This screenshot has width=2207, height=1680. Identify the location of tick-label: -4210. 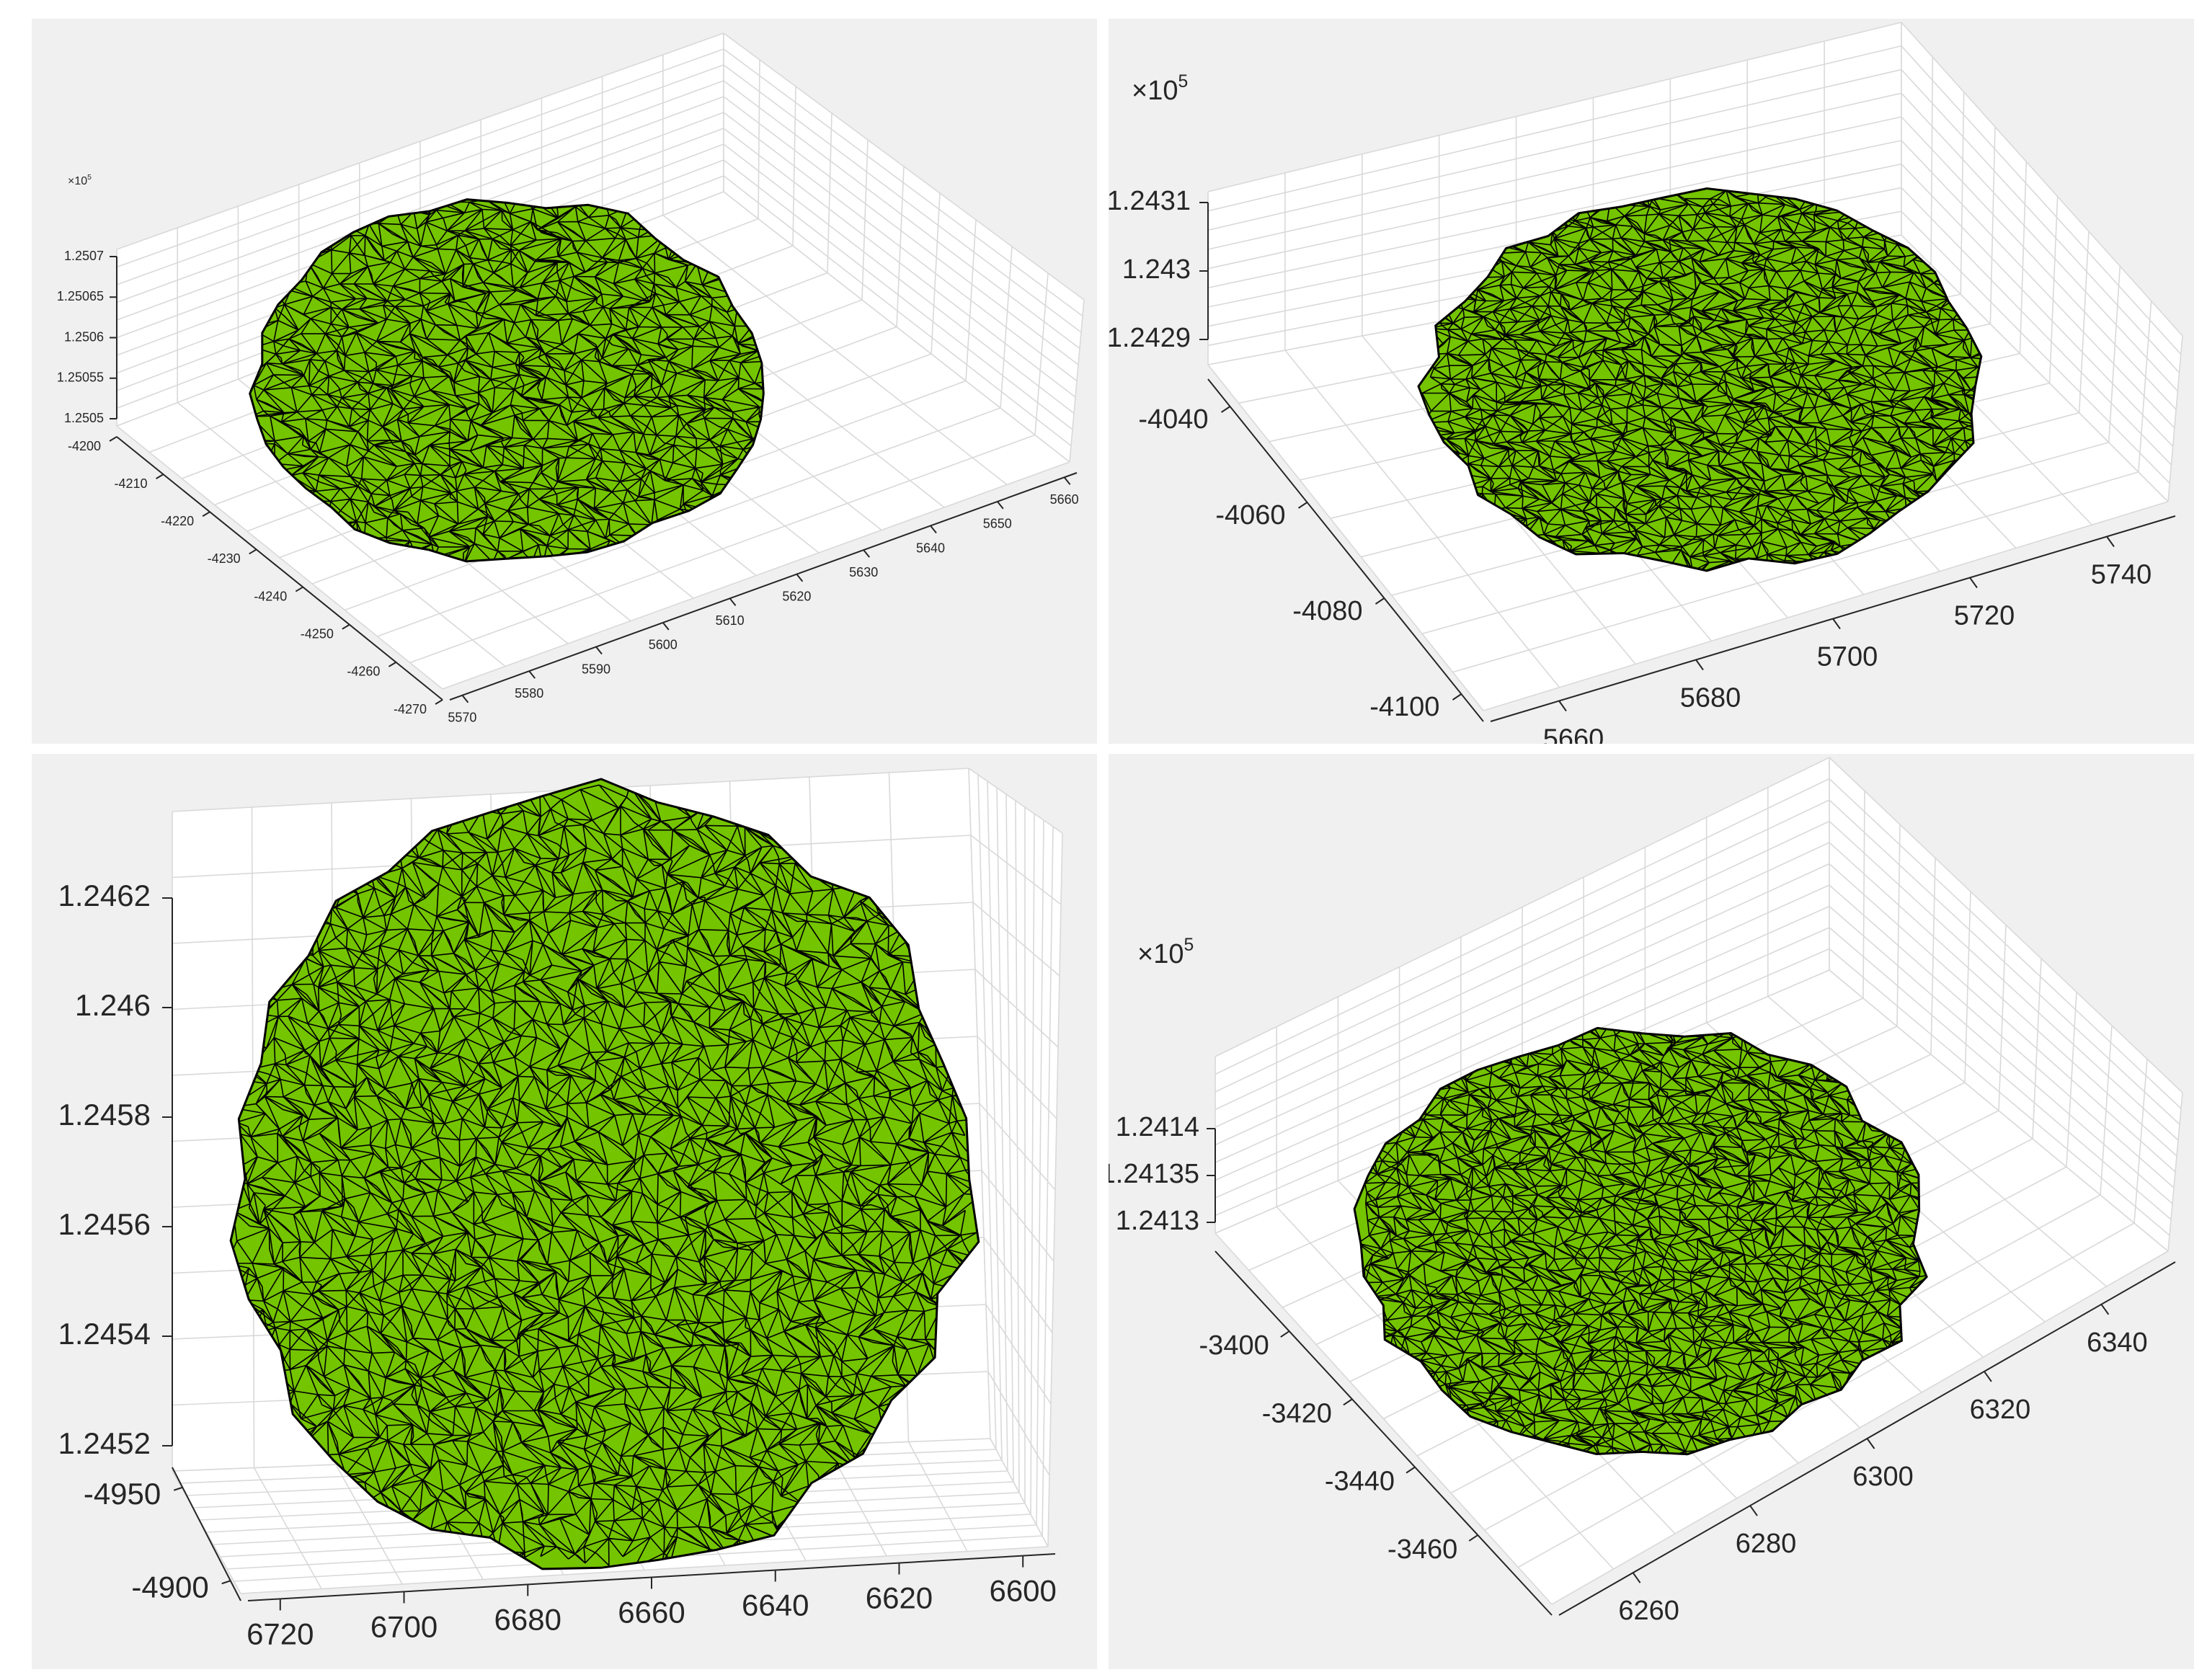
(131, 483).